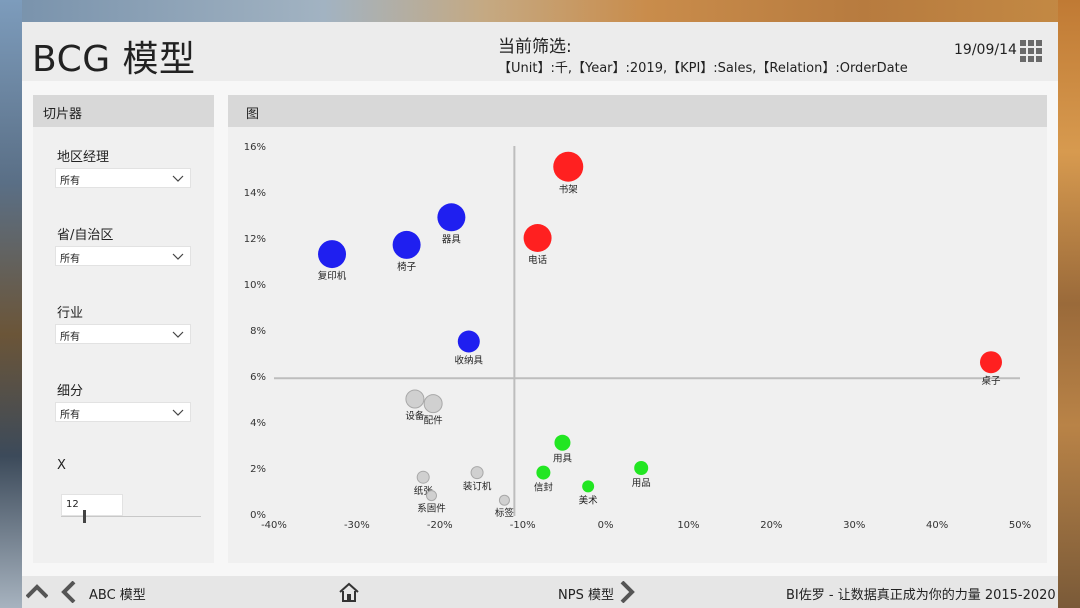 This screenshot has width=1080, height=608. I want to click on x-tick-label: -10%, so click(523, 525).